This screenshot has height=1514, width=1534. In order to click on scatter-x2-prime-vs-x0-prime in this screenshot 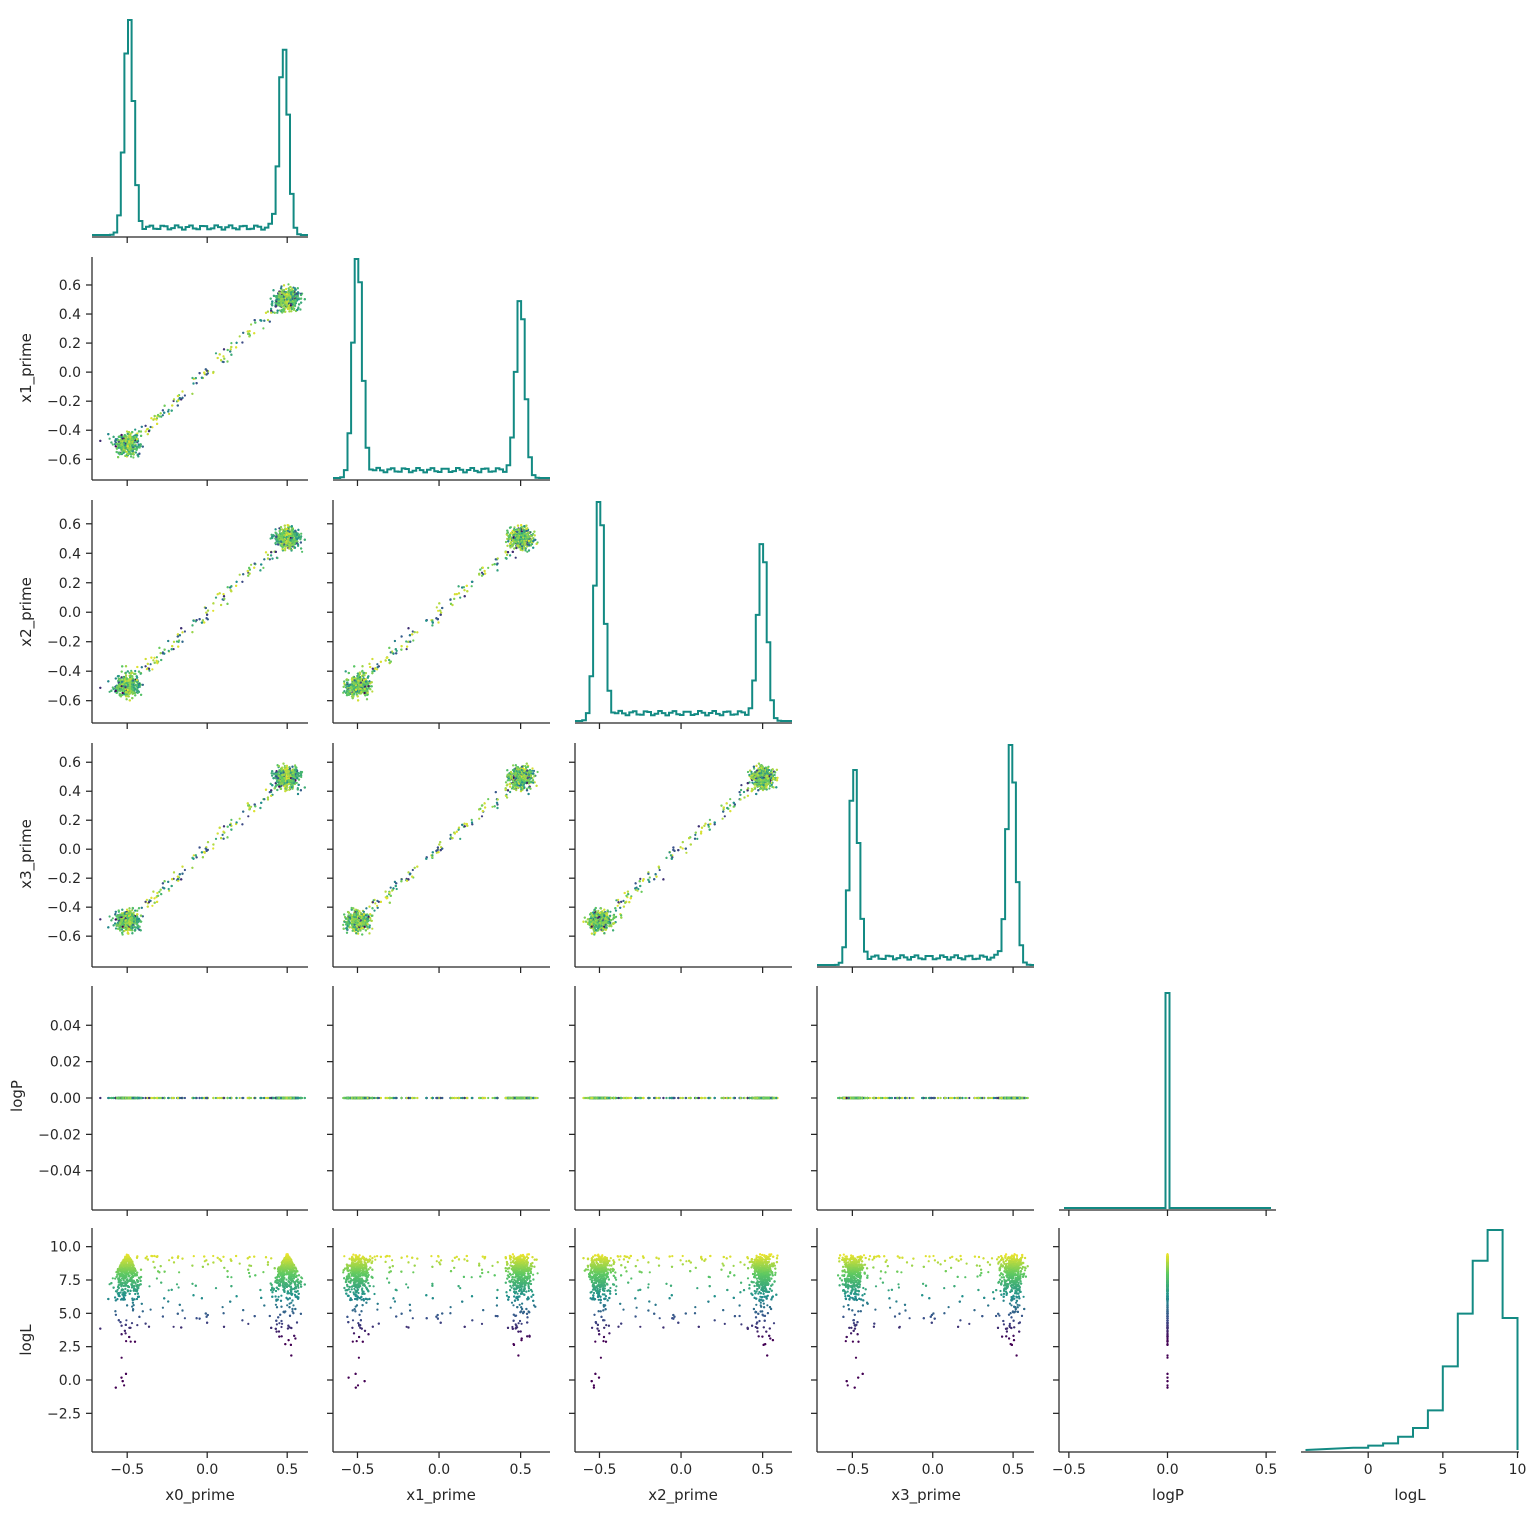, I will do `click(202, 613)`.